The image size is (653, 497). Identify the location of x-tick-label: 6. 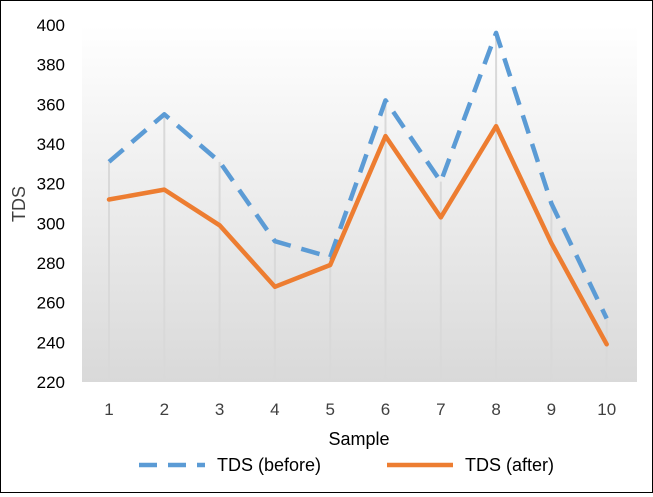
(385, 409).